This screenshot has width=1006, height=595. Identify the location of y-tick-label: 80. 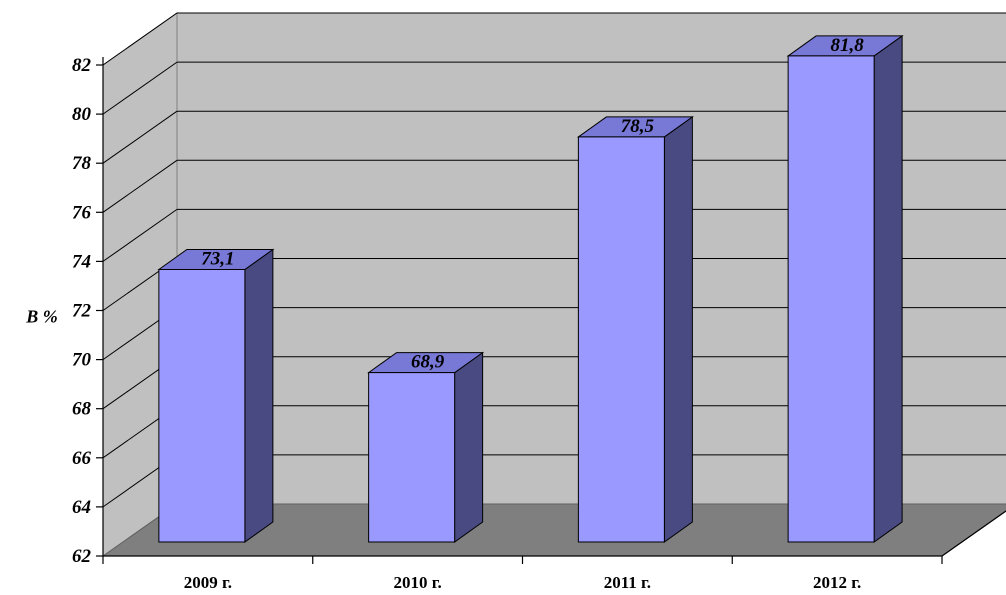
(82, 114).